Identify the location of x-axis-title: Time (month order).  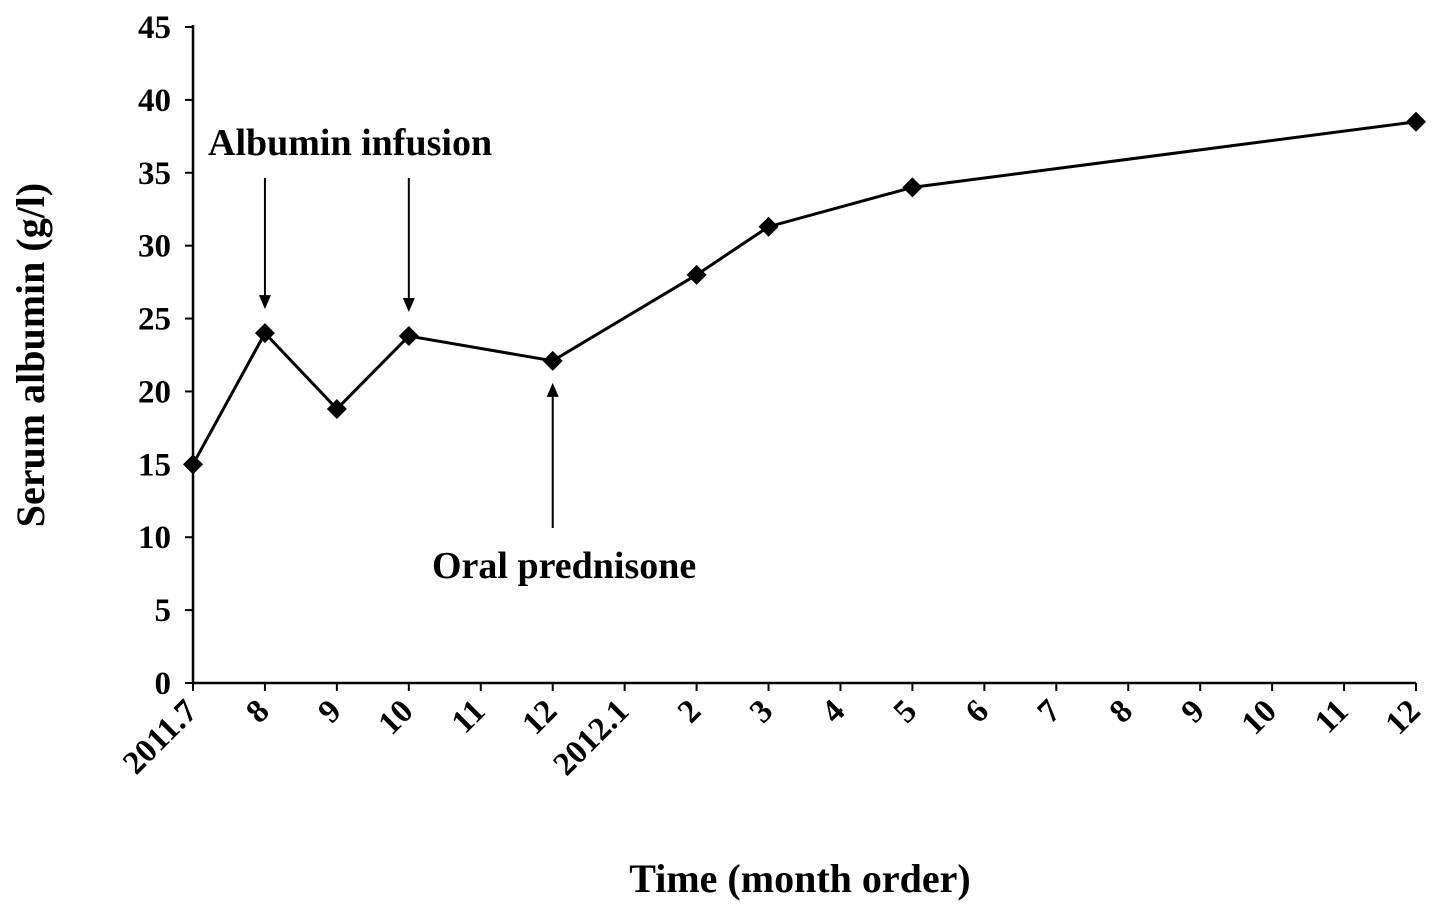
(799, 878).